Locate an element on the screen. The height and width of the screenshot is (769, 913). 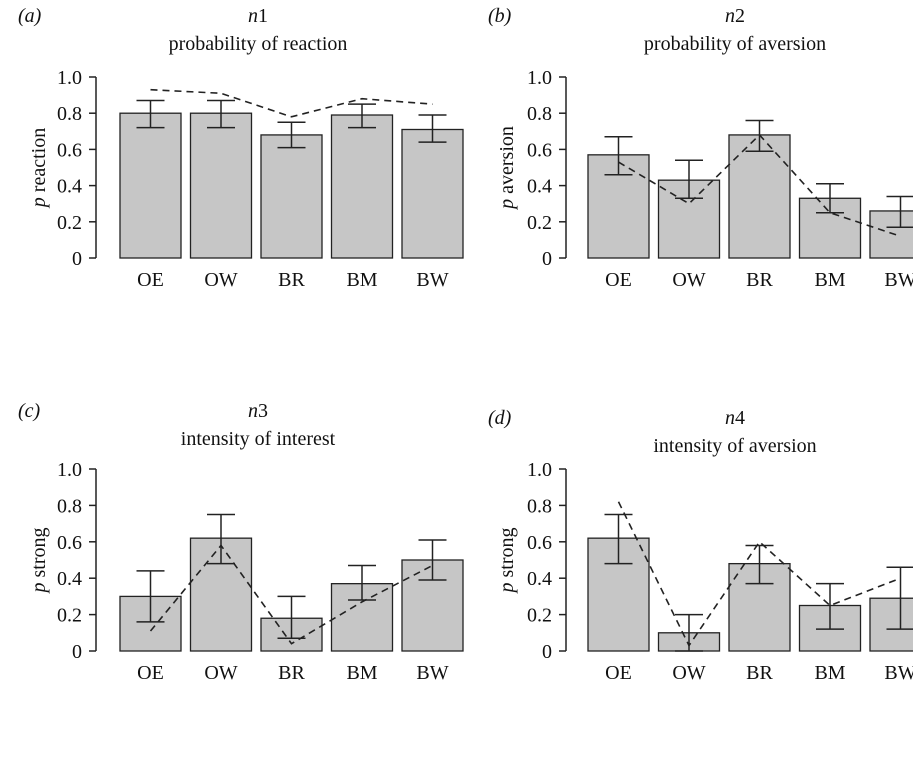
panel-label: (b) is located at coordinates (500, 16).